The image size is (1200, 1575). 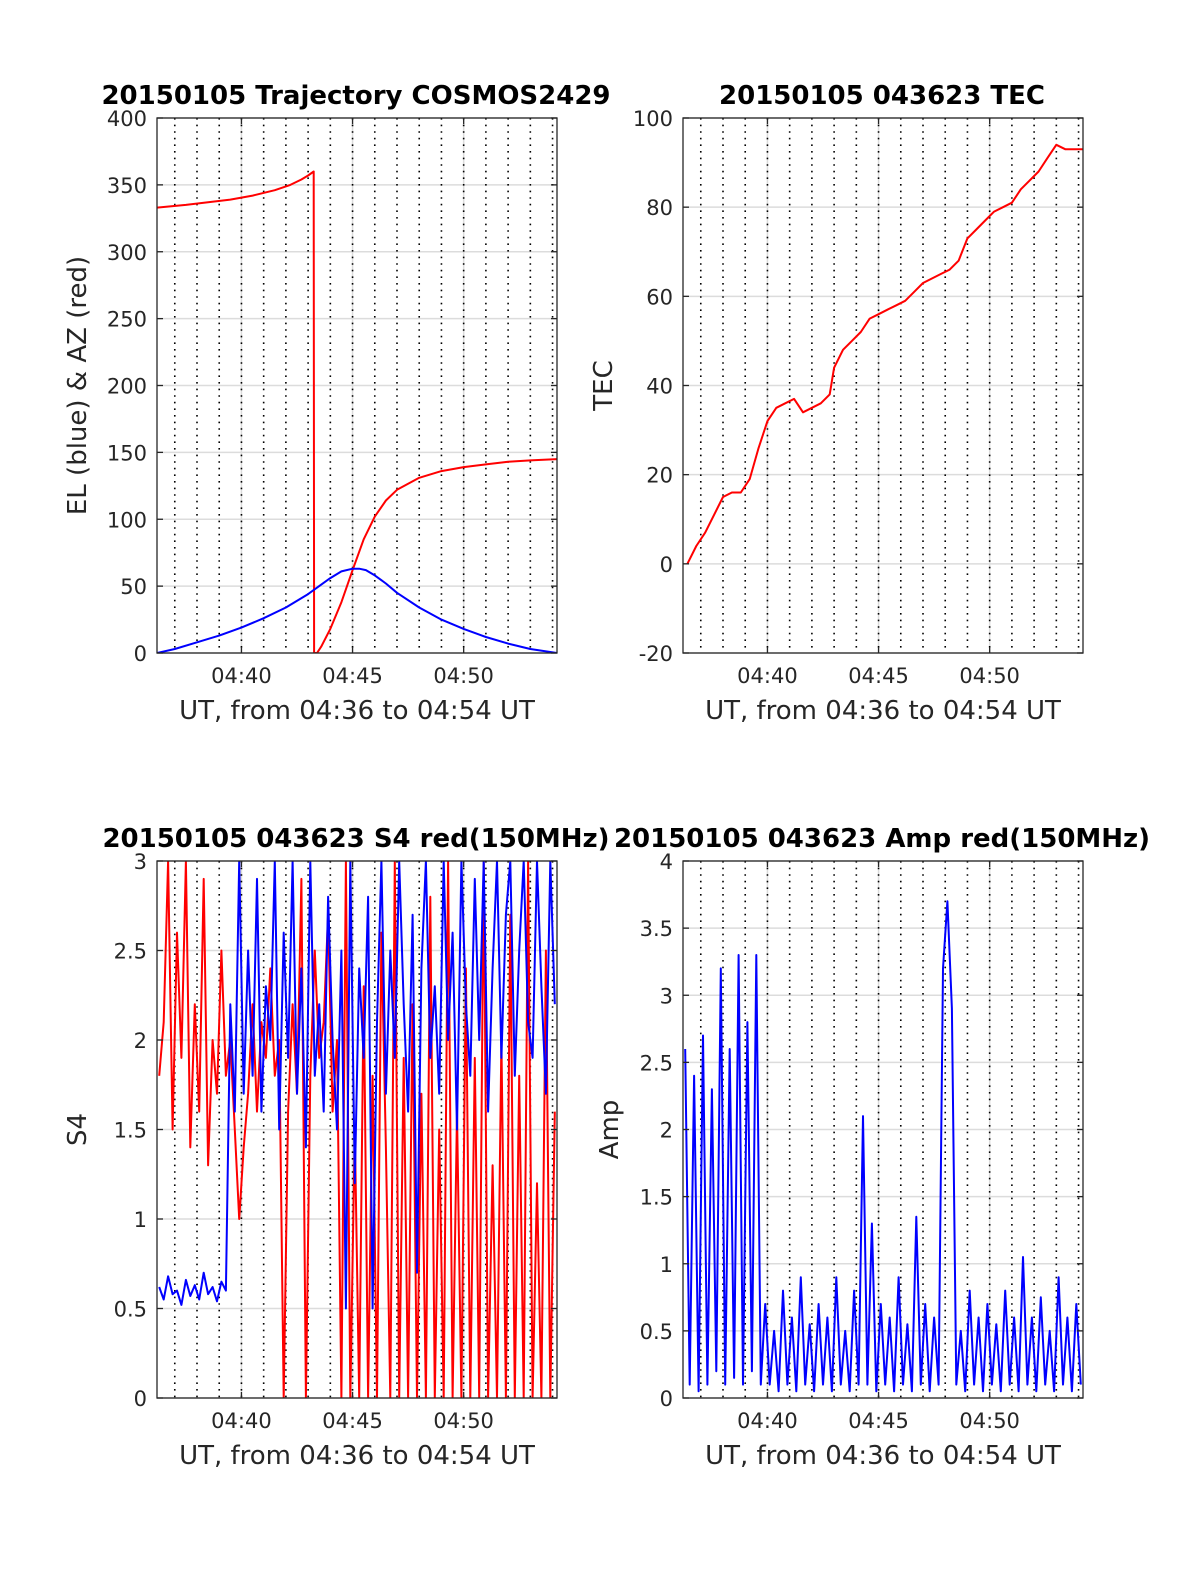 What do you see at coordinates (878, 676) in the screenshot?
I see `tec-xtick-label-1: 04:45` at bounding box center [878, 676].